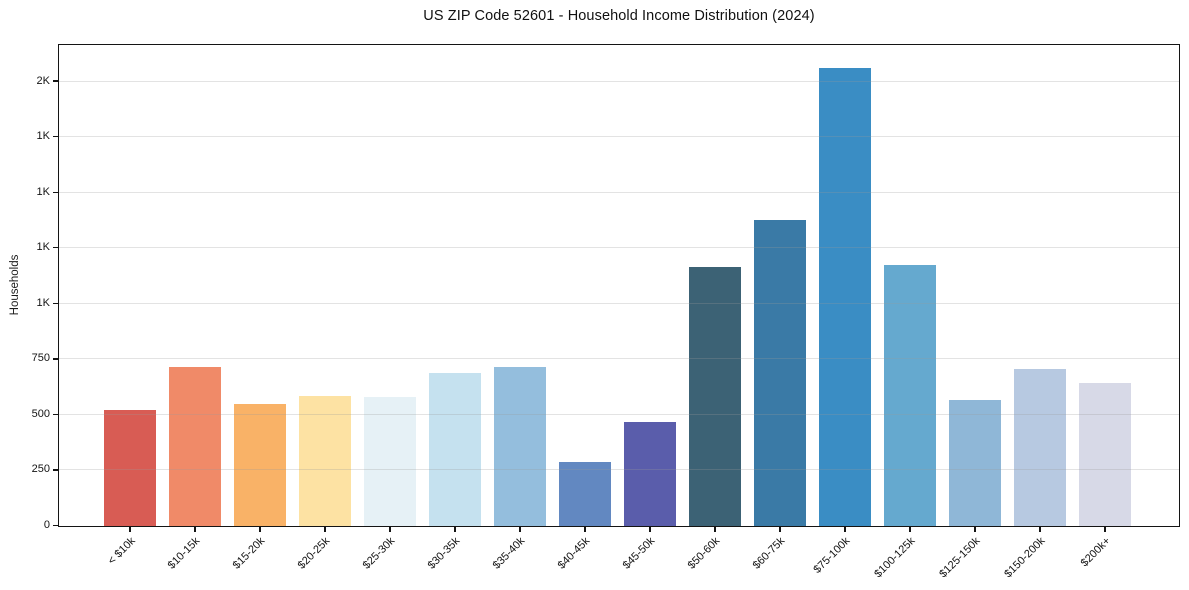 The width and height of the screenshot is (1189, 590). Describe the element at coordinates (314, 553) in the screenshot. I see `x-tick-label: $20-25k` at that location.